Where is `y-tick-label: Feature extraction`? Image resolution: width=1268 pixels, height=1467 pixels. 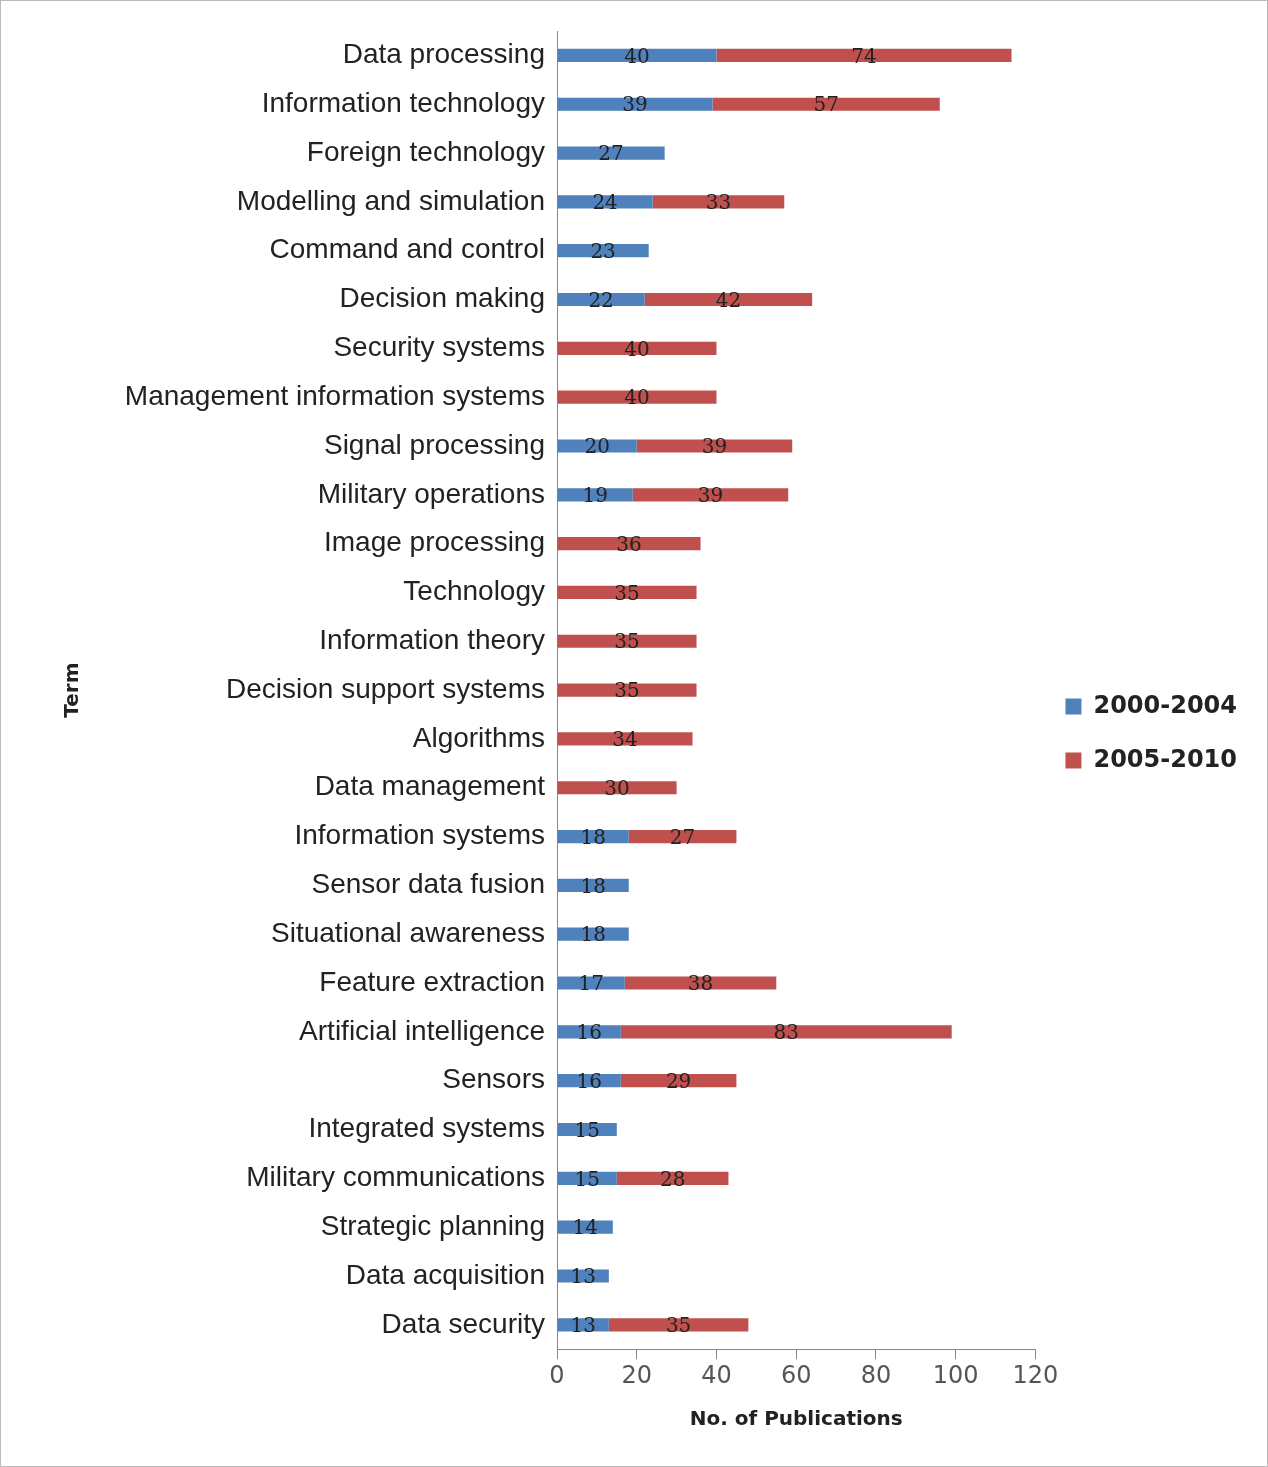
y-tick-label: Feature extraction is located at coordinates (432, 981).